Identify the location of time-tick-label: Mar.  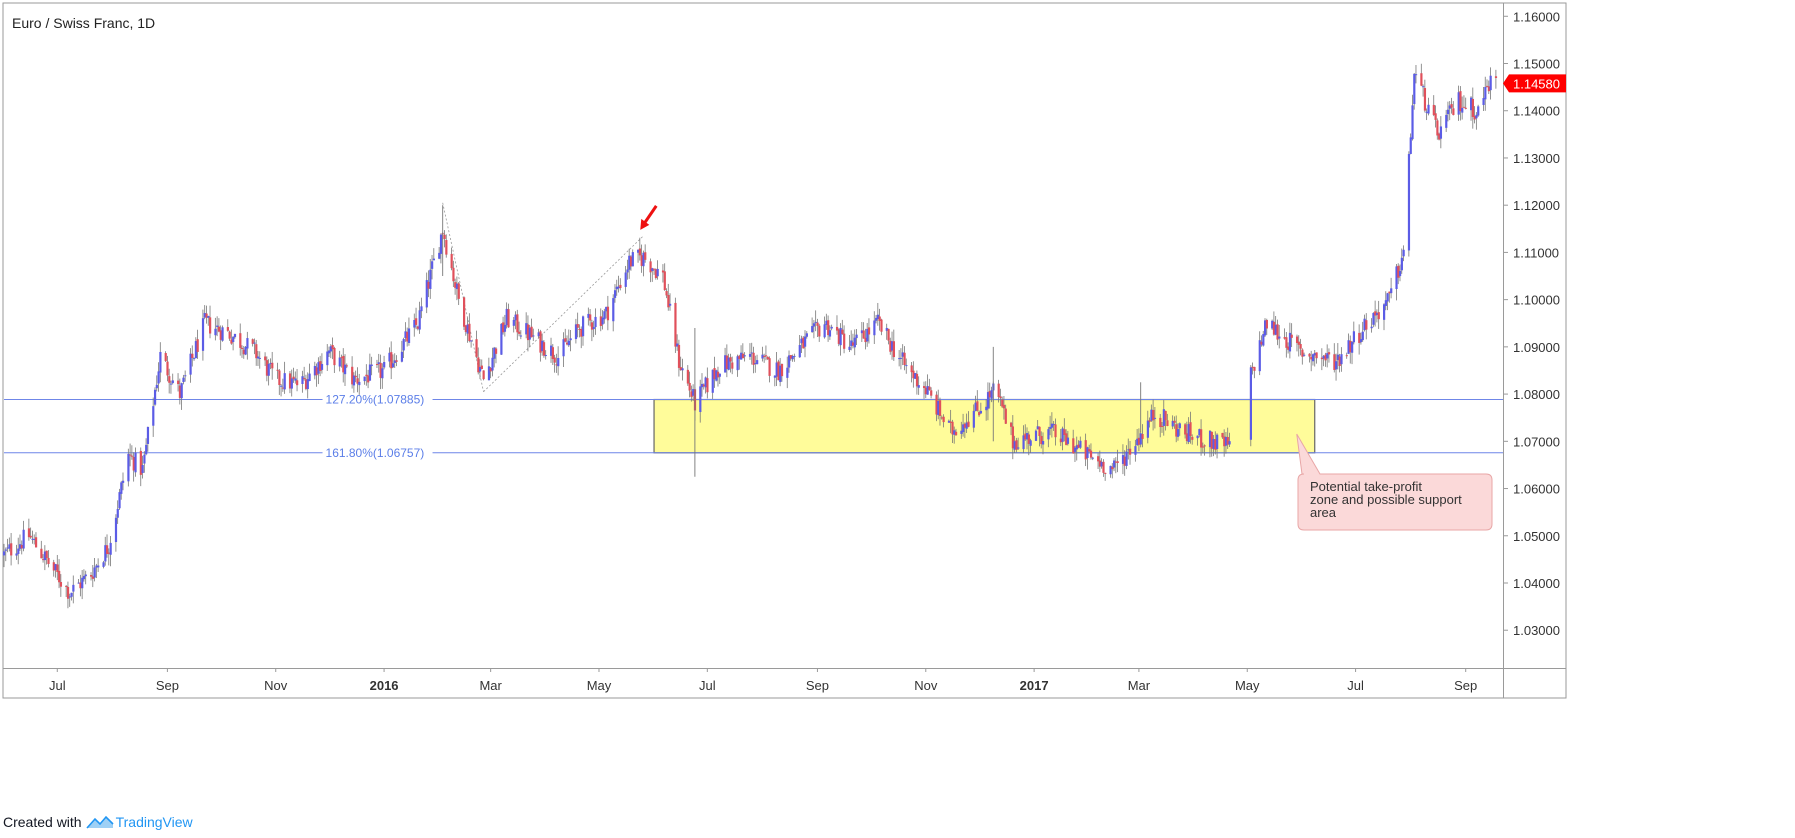
(1139, 685).